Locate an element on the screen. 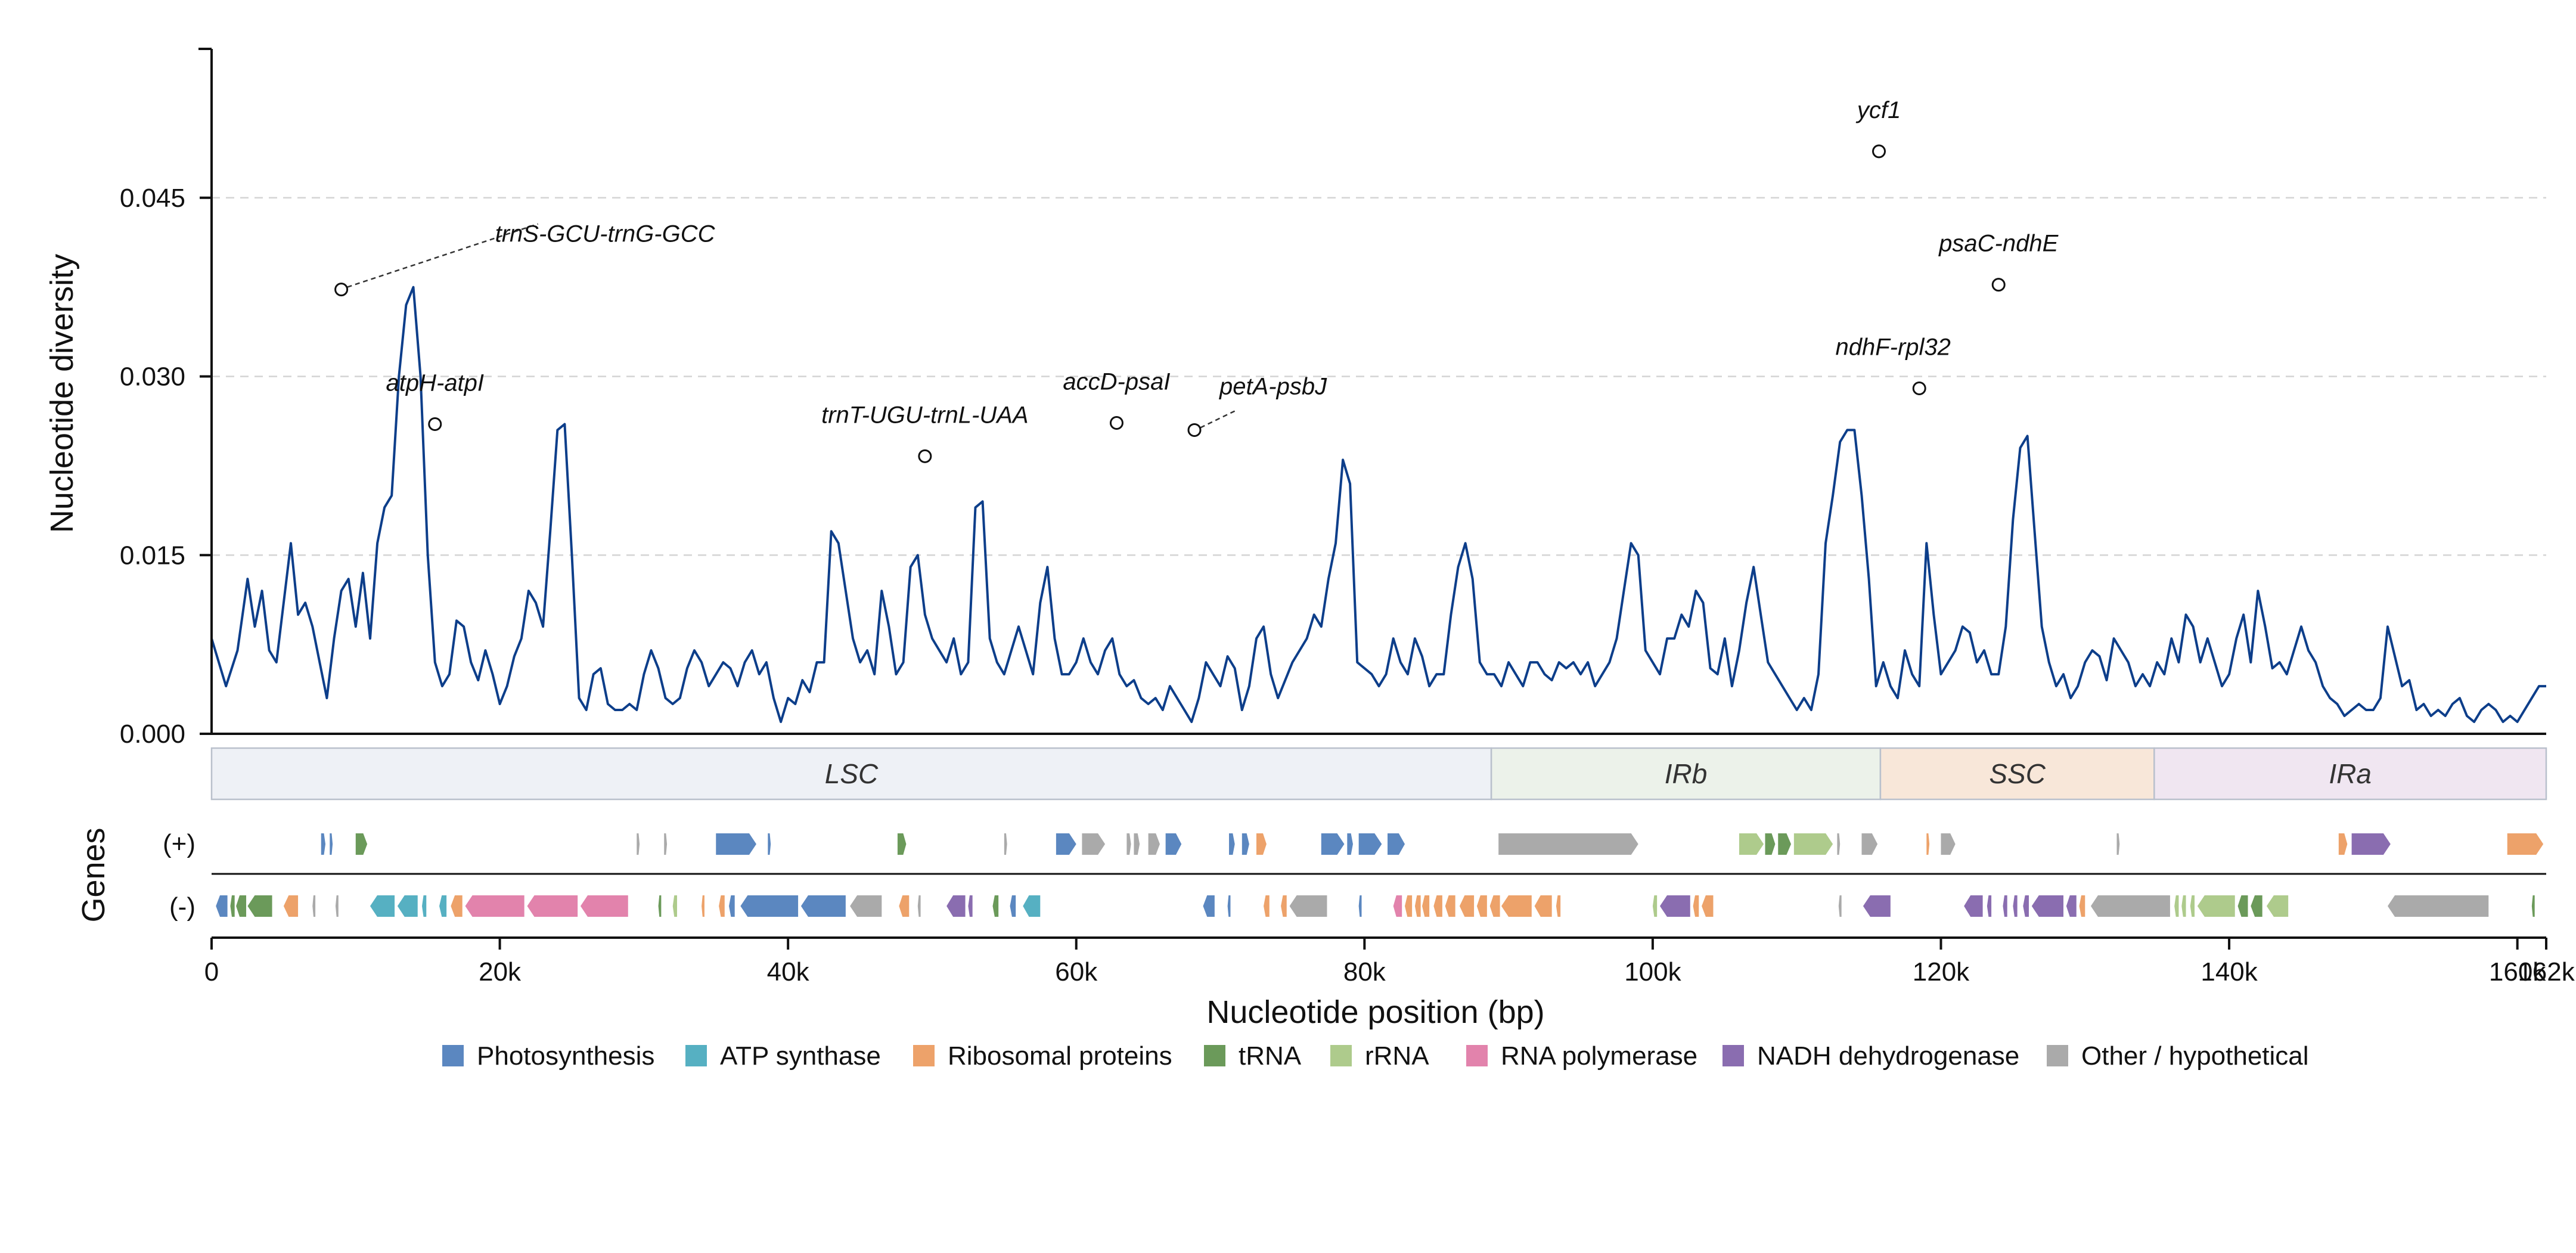 This screenshot has height=1253, width=2576. x-tick-label: 80k is located at coordinates (1365, 972).